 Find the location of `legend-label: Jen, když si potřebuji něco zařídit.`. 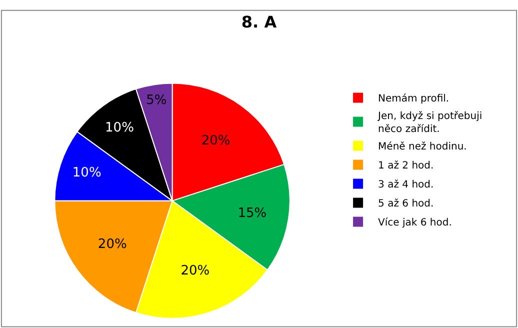

legend-label: Jen, když si potřebuji něco zařídit. is located at coordinates (429, 123).